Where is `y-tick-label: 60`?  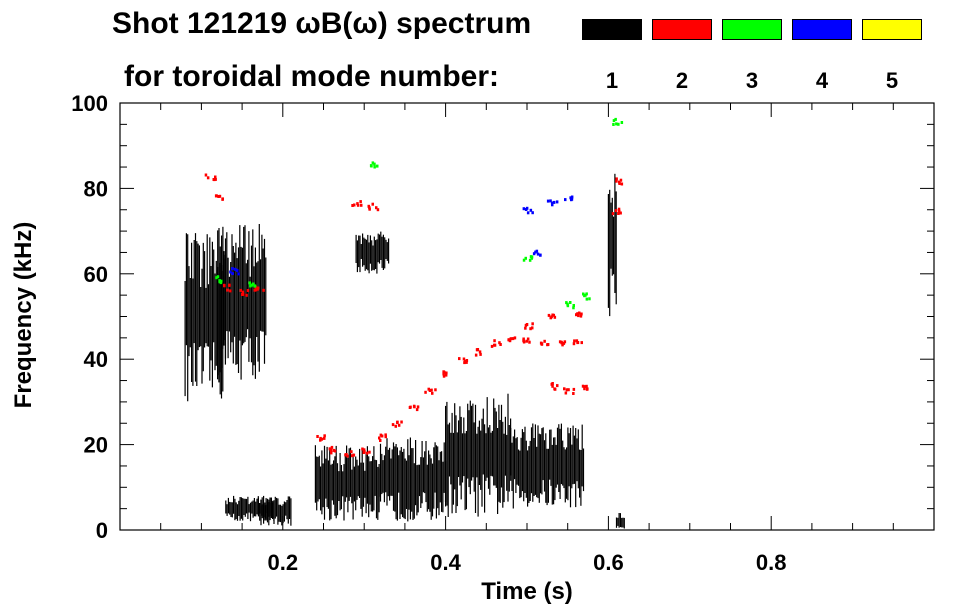
y-tick-label: 60 is located at coordinates (96, 274).